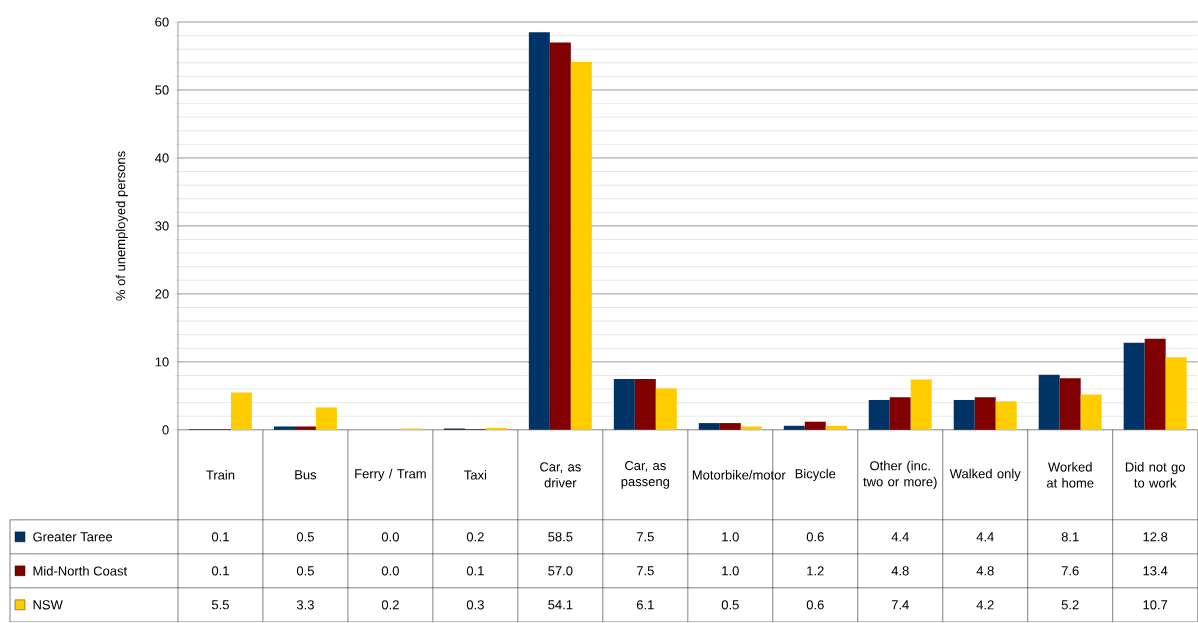  Describe the element at coordinates (162, 362) in the screenshot. I see `y-tick-label: 10` at that location.